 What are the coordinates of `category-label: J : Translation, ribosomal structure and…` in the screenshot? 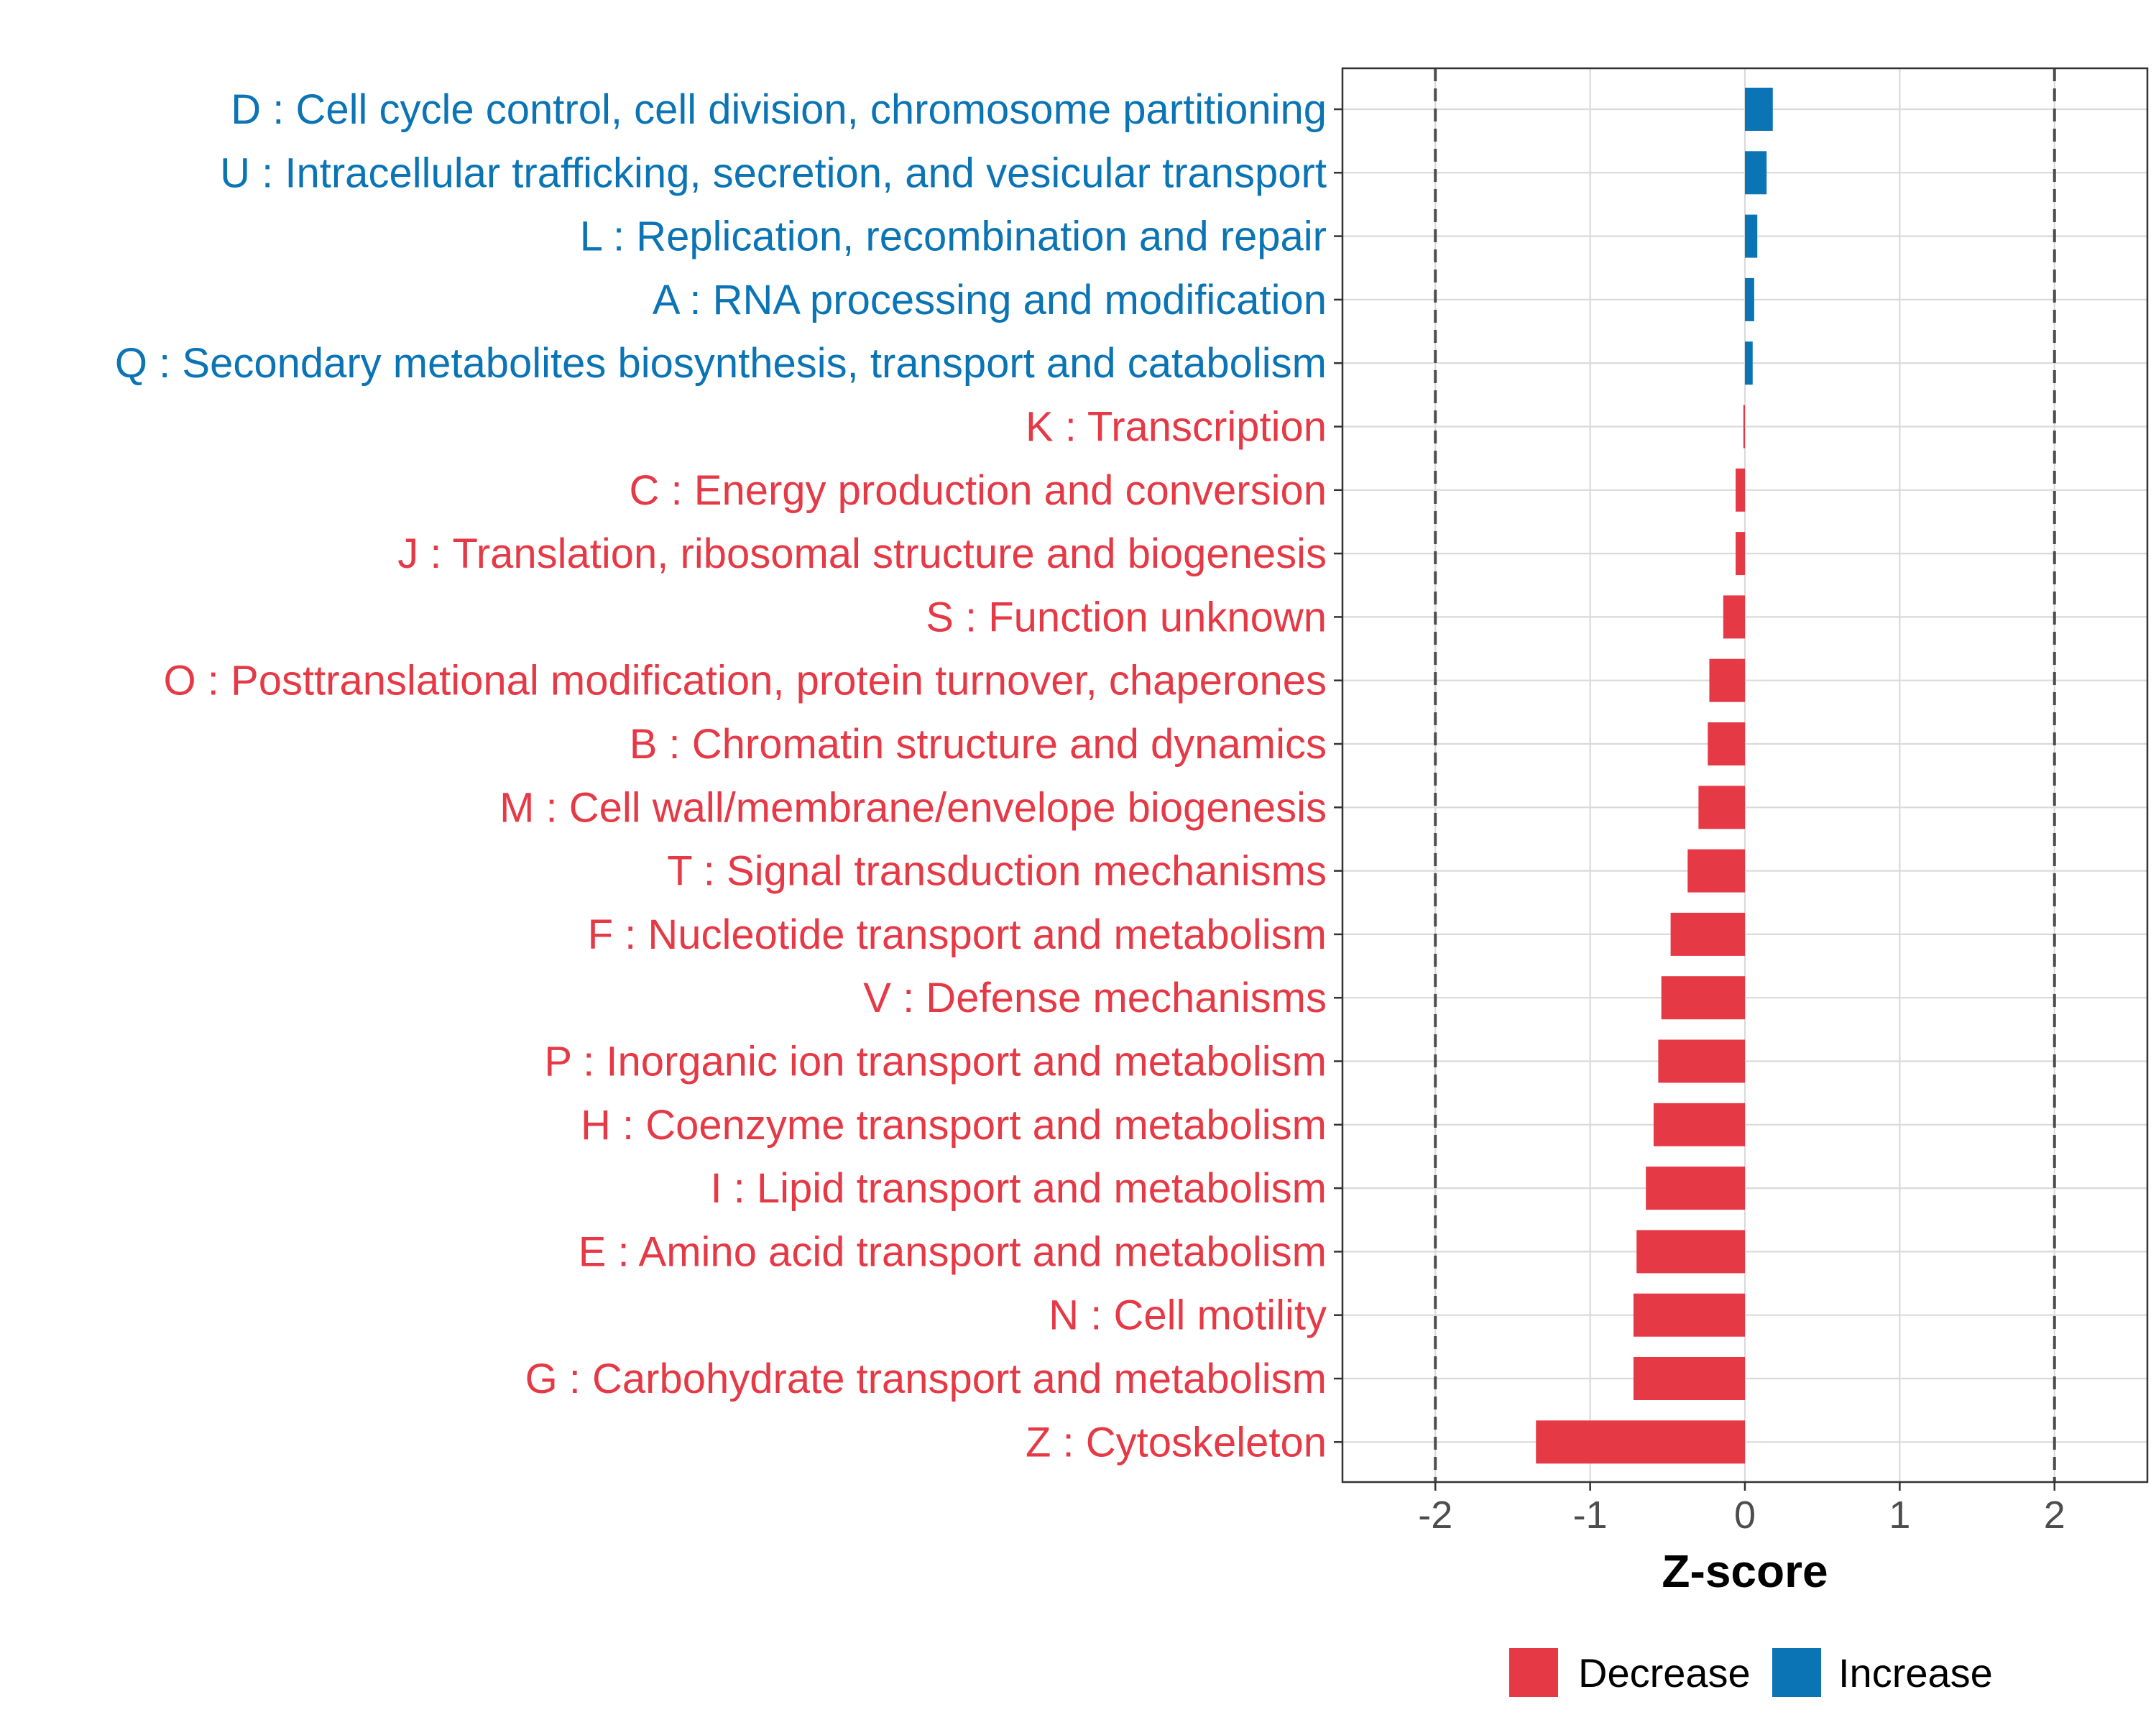 It's located at (862, 553).